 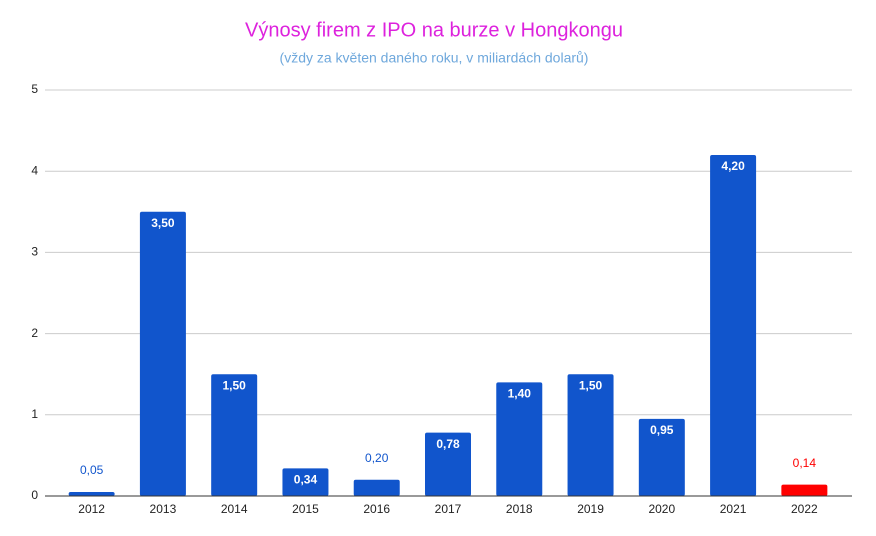 What do you see at coordinates (448, 509) in the screenshot?
I see `x-tick-label: 2017` at bounding box center [448, 509].